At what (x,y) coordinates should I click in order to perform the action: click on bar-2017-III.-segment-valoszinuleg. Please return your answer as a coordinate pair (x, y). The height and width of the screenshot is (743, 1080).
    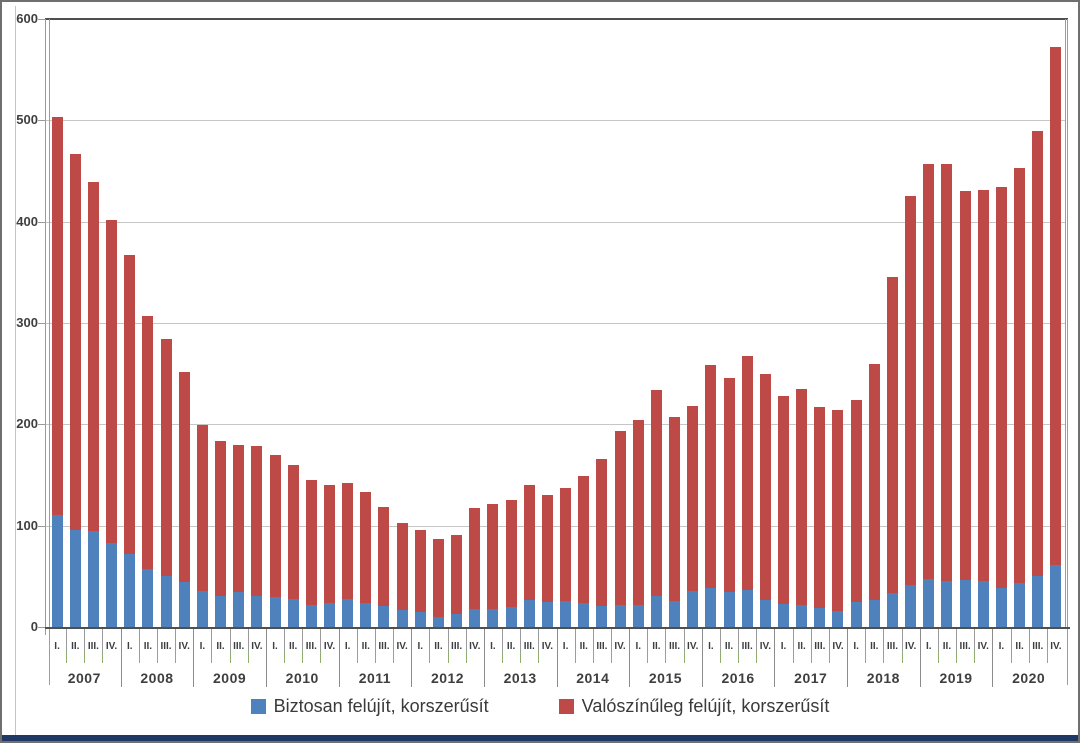
    Looking at the image, I should click on (820, 507).